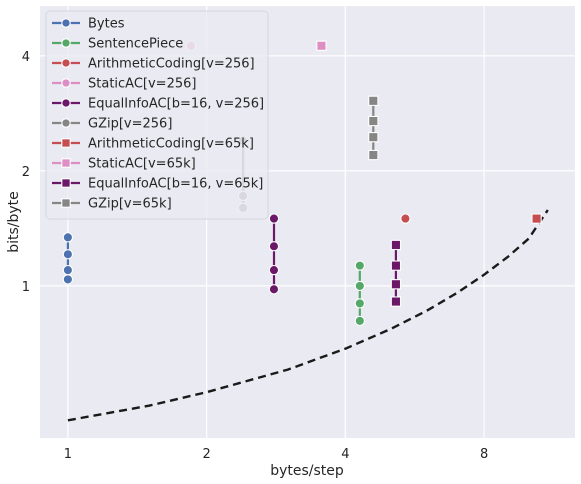 The width and height of the screenshot is (581, 484). I want to click on legend-label: EqualInfoAC[b=16, v=65k], so click(175, 184).